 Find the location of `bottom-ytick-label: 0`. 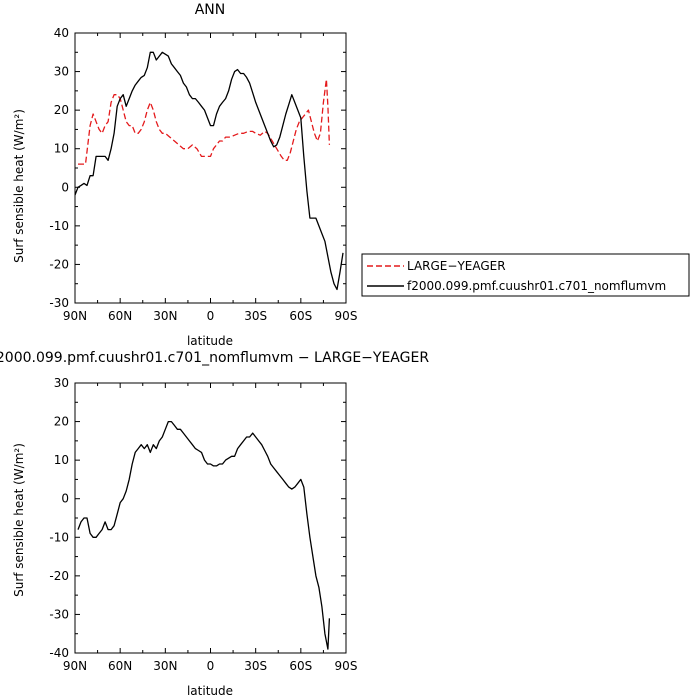

bottom-ytick-label: 0 is located at coordinates (65, 499).